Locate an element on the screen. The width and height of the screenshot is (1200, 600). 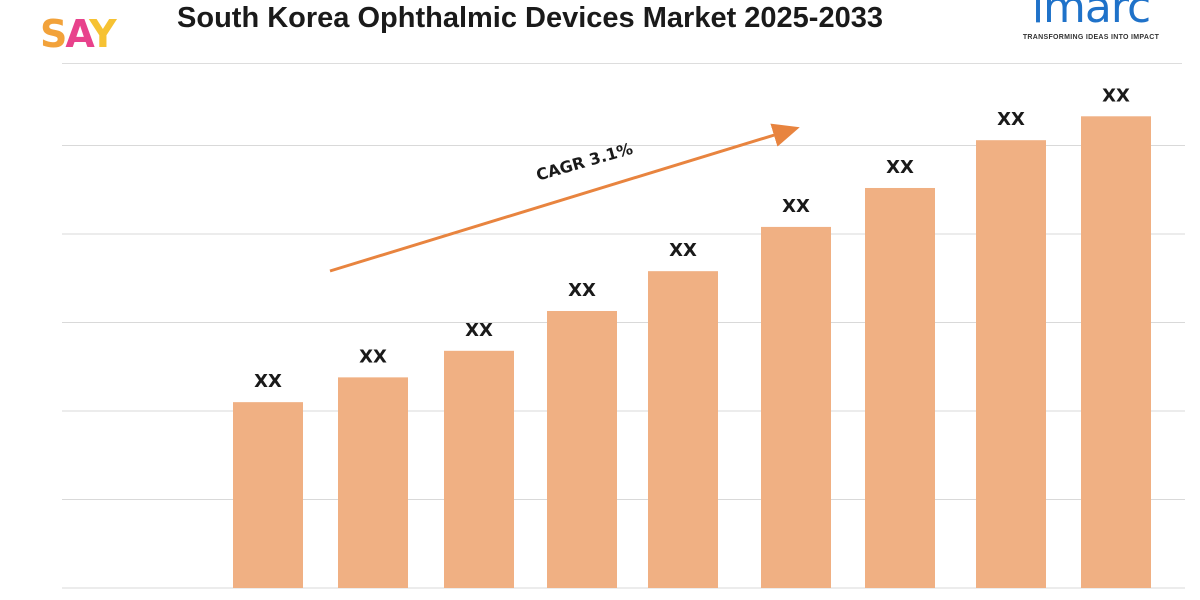
data-label-2028: XX is located at coordinates (582, 290).